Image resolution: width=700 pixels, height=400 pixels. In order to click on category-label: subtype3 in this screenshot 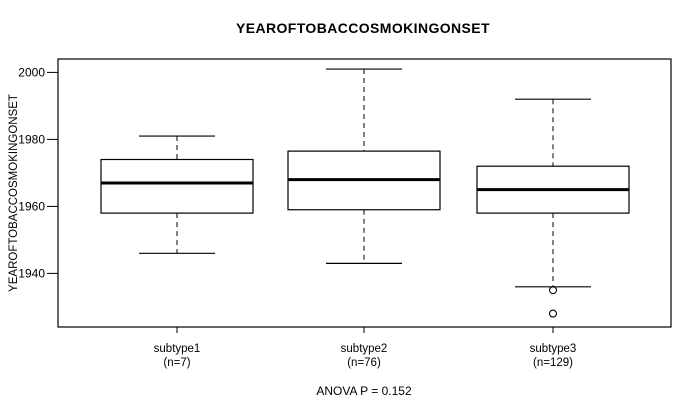, I will do `click(553, 349)`.